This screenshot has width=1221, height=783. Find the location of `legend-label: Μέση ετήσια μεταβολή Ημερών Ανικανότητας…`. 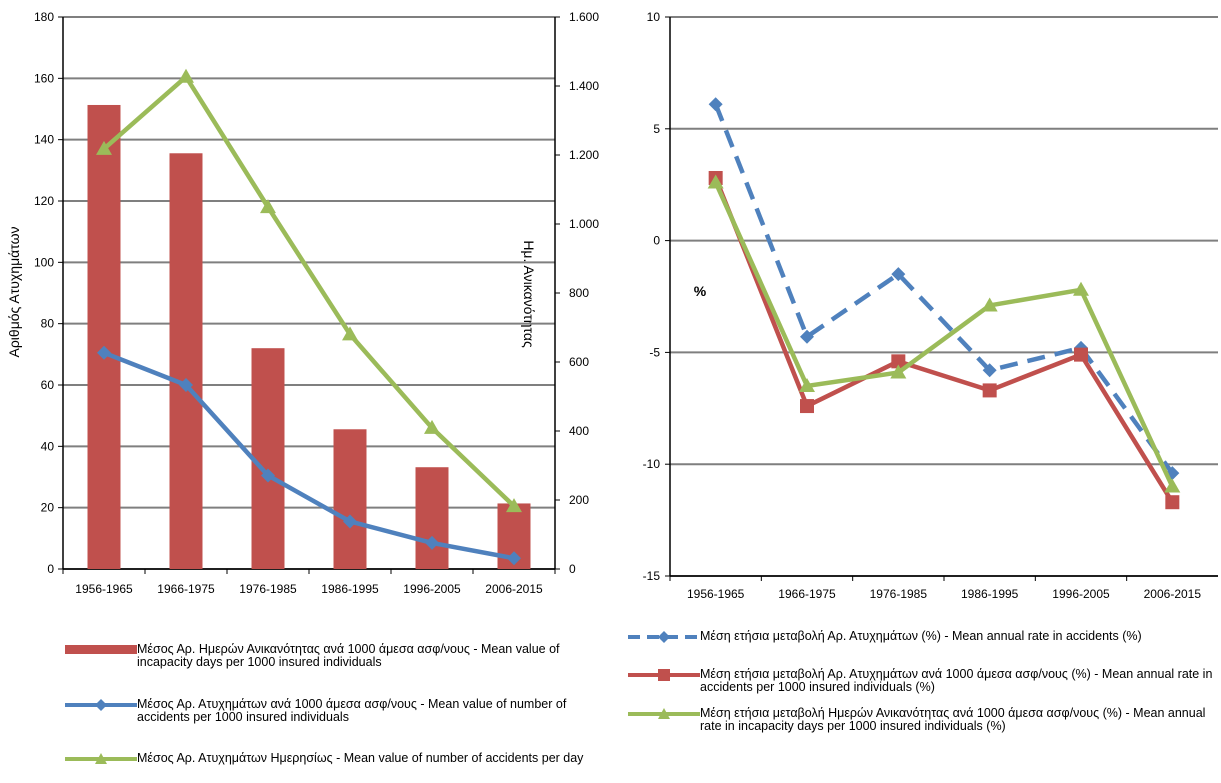

legend-label: Μέση ετήσια μεταβολή Ημερών Ανικανότητας… is located at coordinates (953, 719).